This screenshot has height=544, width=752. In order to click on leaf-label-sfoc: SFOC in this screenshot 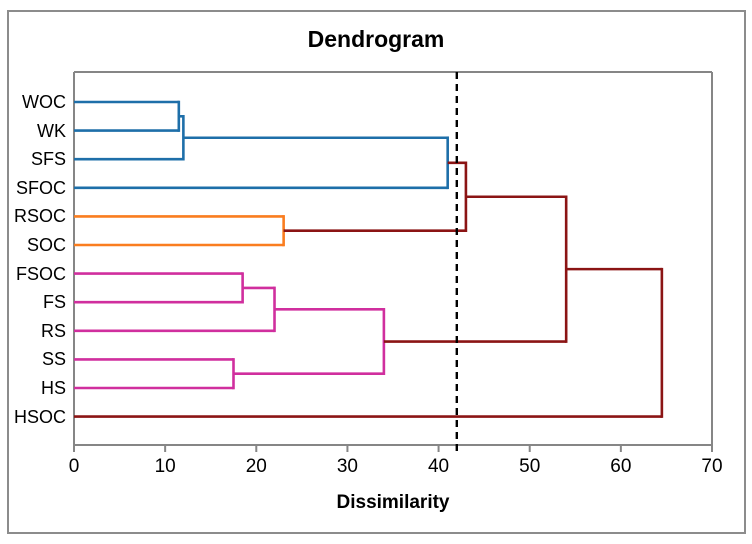, I will do `click(40, 187)`.